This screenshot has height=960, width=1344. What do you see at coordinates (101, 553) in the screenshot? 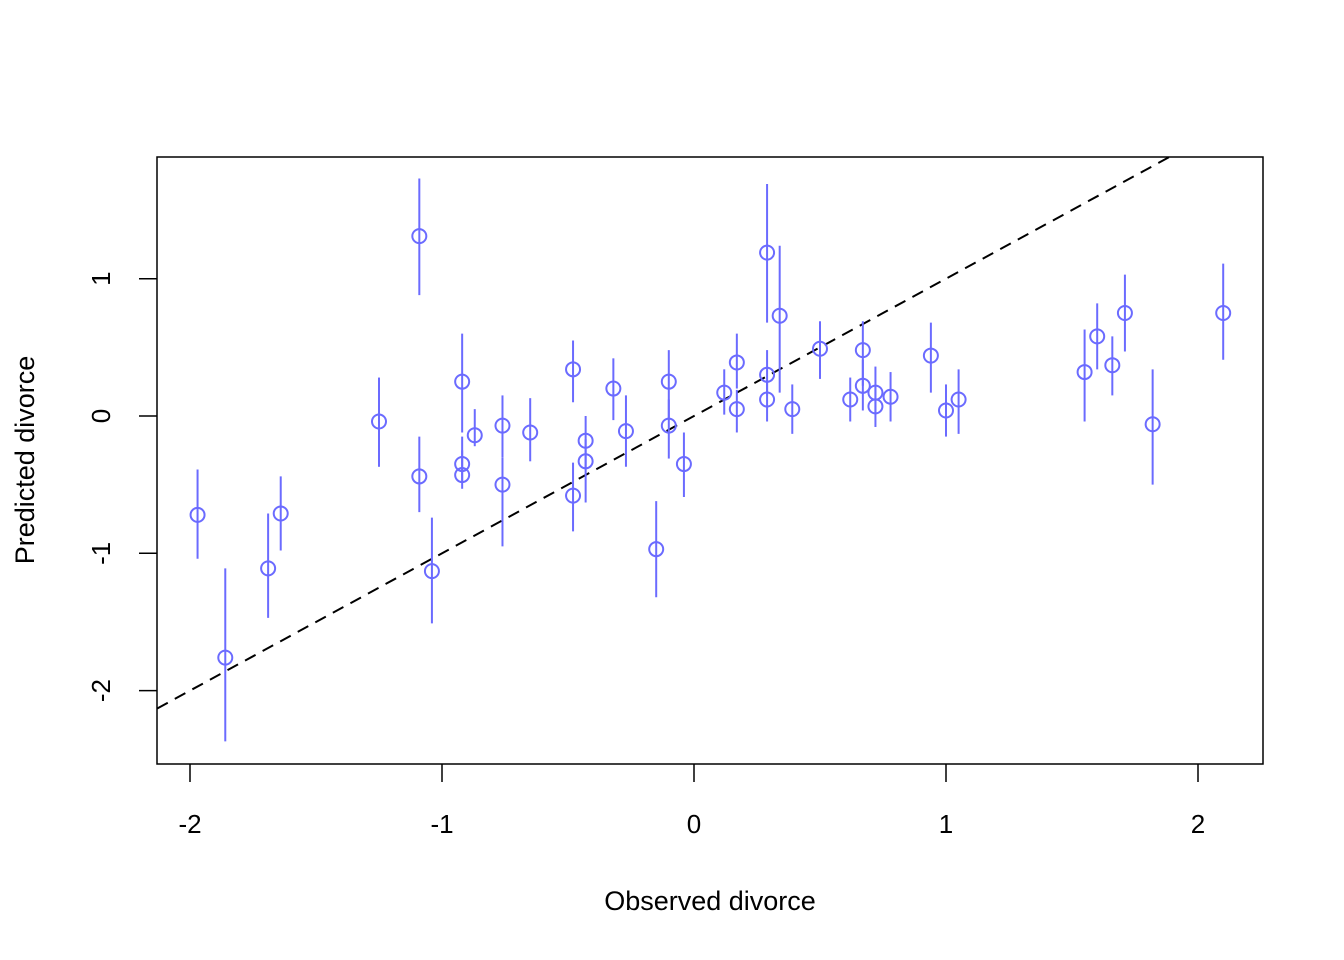
I see `y-tick-label: -1` at bounding box center [101, 553].